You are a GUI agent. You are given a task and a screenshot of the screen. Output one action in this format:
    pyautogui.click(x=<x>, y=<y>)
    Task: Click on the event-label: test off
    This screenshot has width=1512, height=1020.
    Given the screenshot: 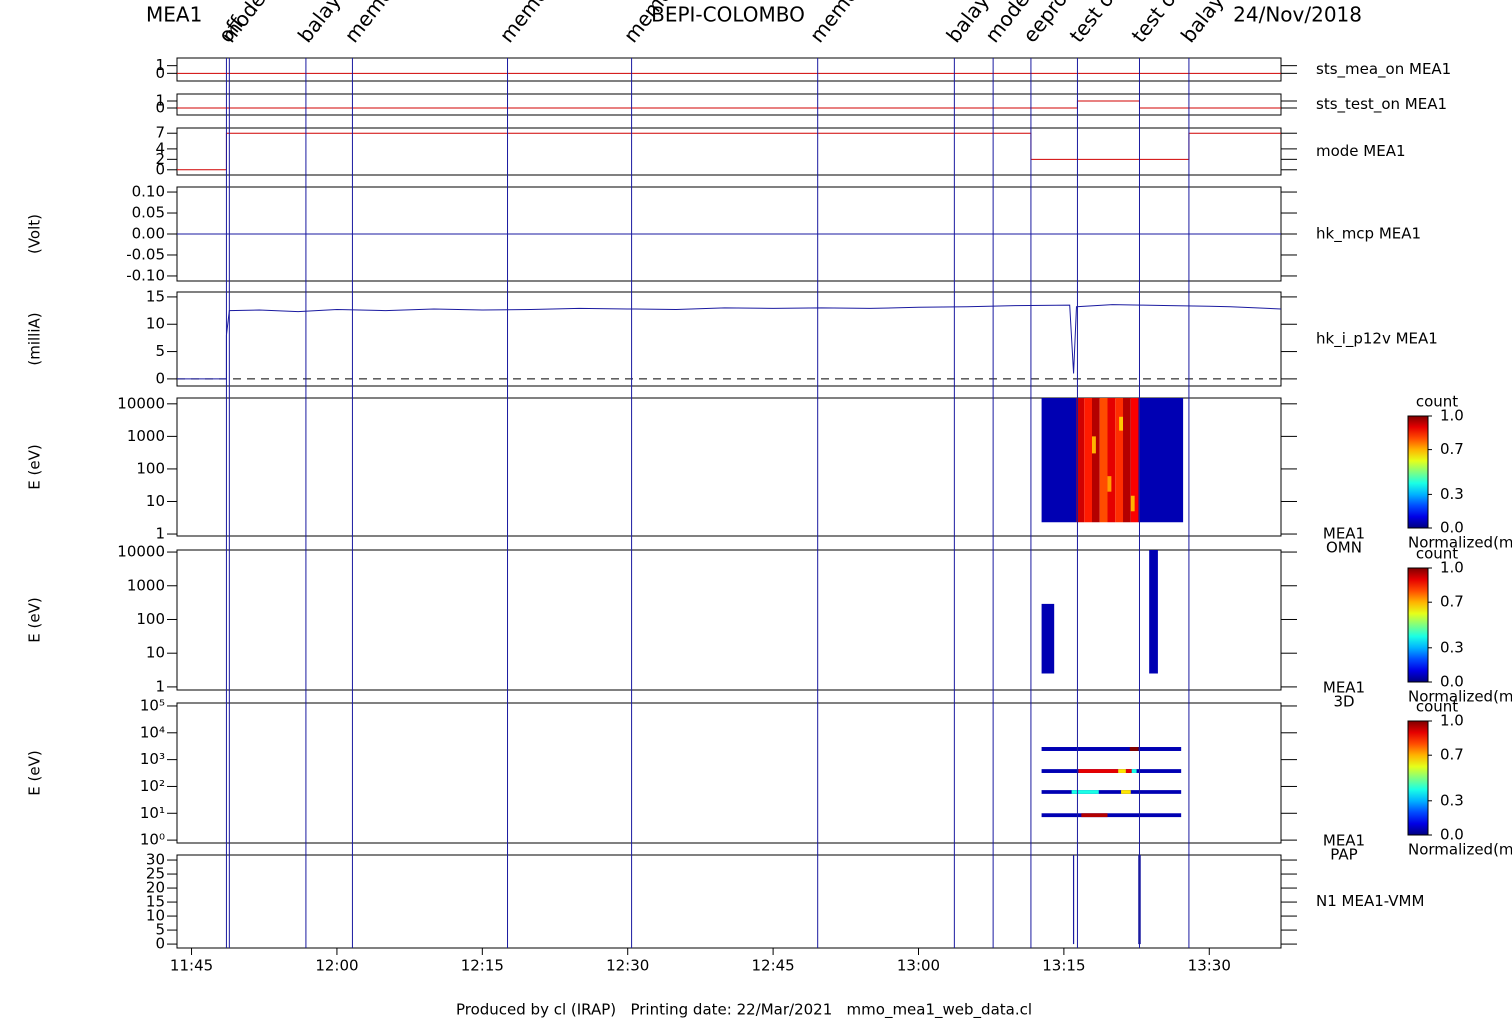 What is the action you would take?
    pyautogui.click(x=1158, y=23)
    